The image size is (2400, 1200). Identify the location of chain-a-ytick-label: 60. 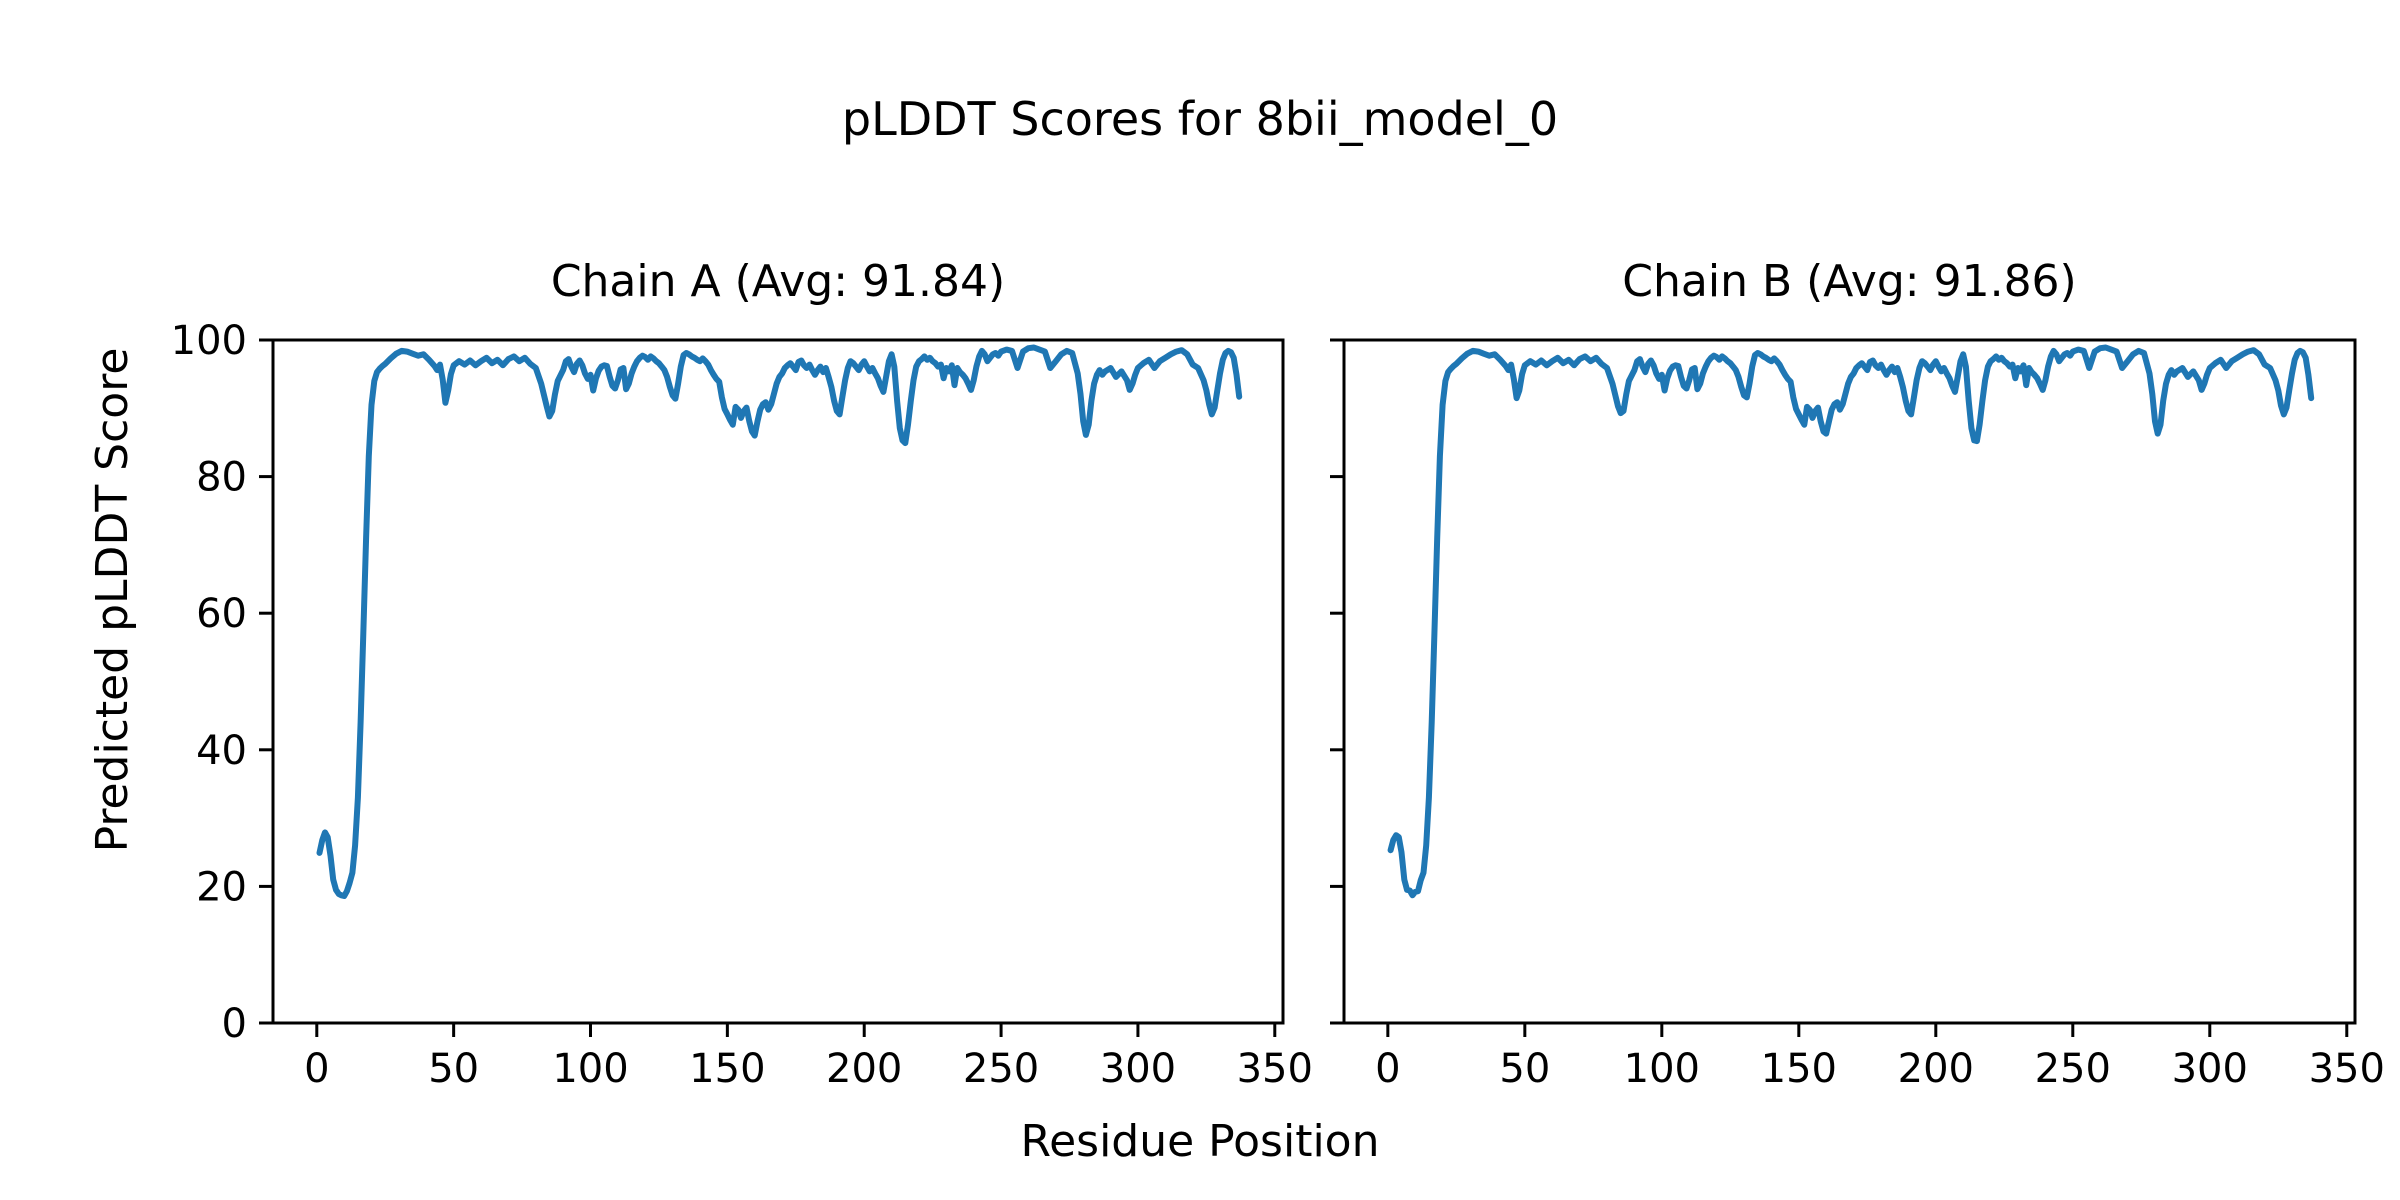
(221, 614).